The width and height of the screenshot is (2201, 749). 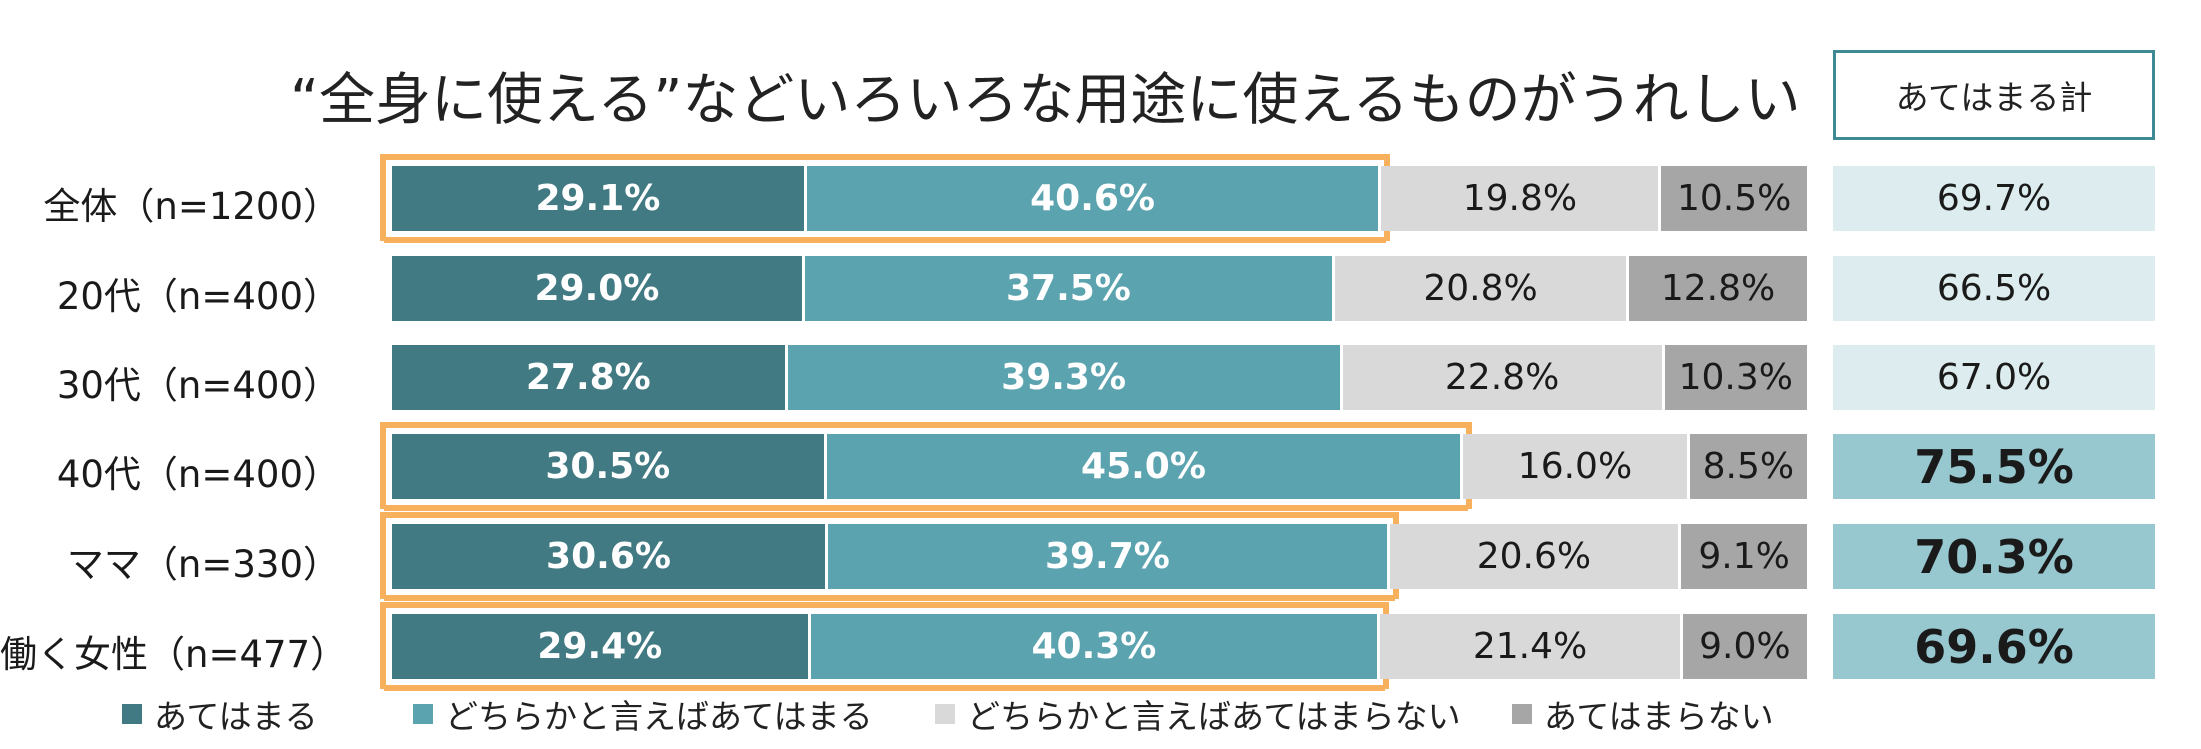 I want to click on data-label: 40.6%, so click(x=1092, y=198).